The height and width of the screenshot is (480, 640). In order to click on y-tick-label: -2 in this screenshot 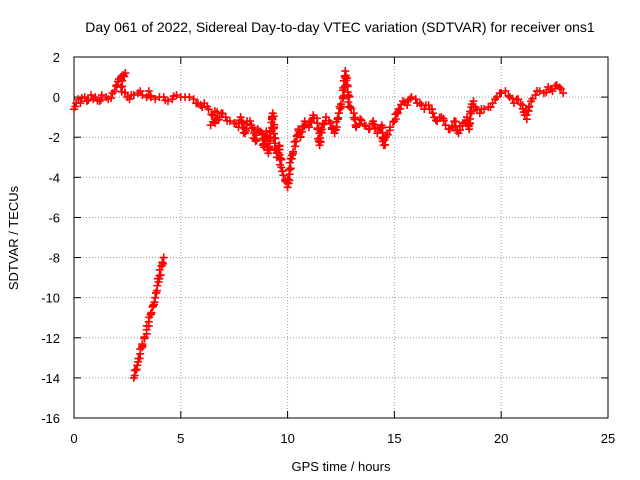, I will do `click(54, 137)`.